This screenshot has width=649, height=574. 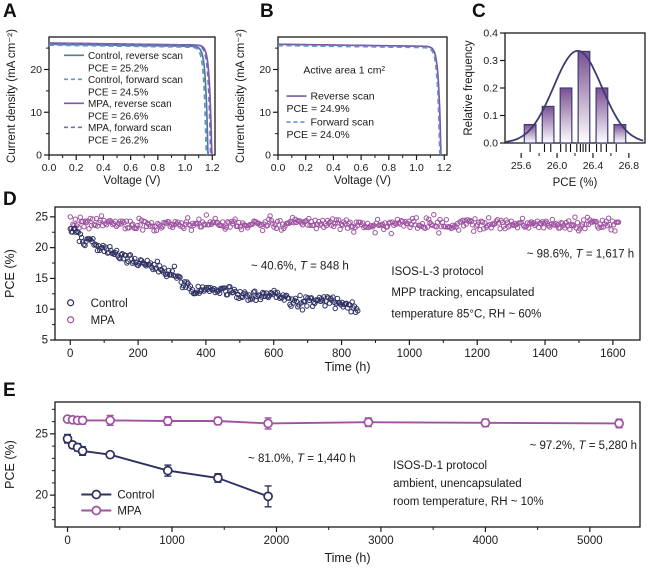 I want to click on svg-text: ~ 97.2%, T = 5,280 h, so click(x=583, y=446).